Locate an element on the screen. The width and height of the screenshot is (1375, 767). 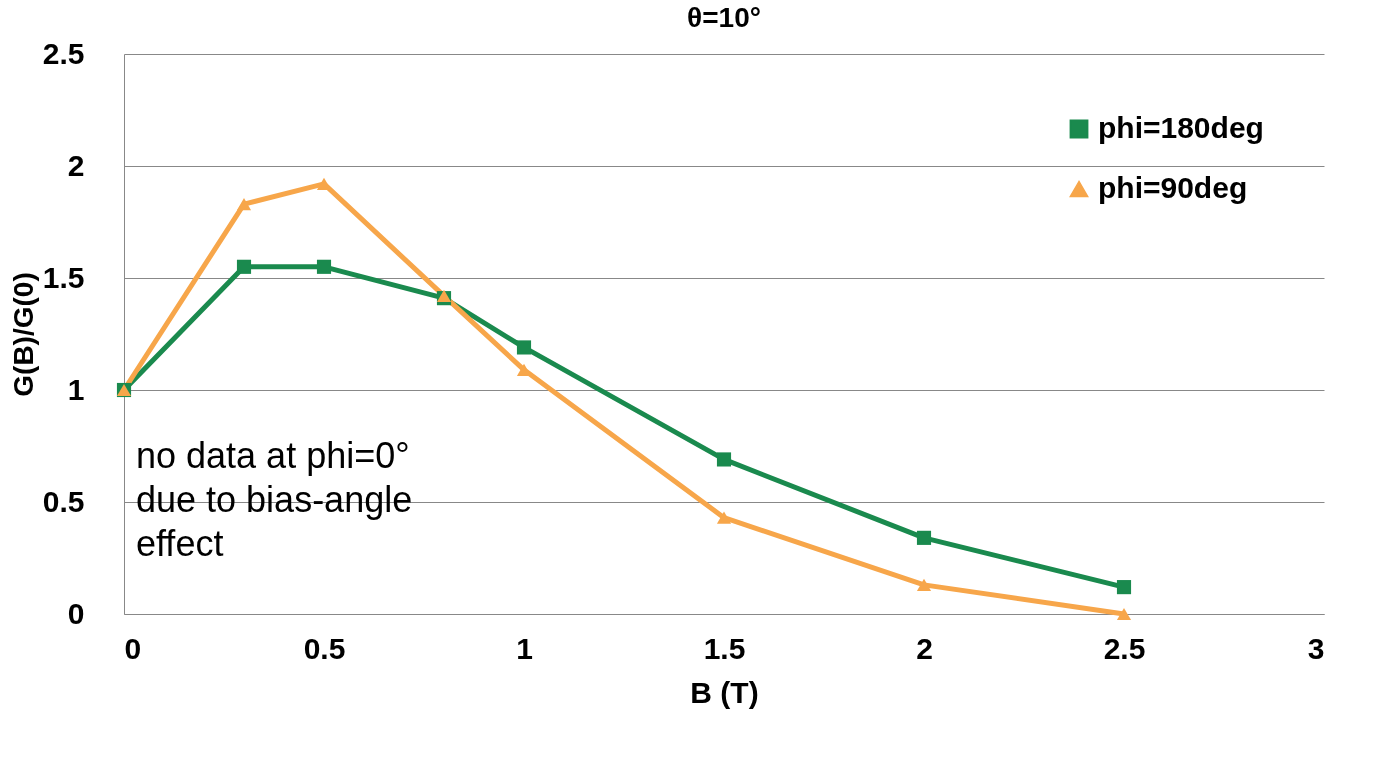
y-tick-label: 0.5 is located at coordinates (63, 501).